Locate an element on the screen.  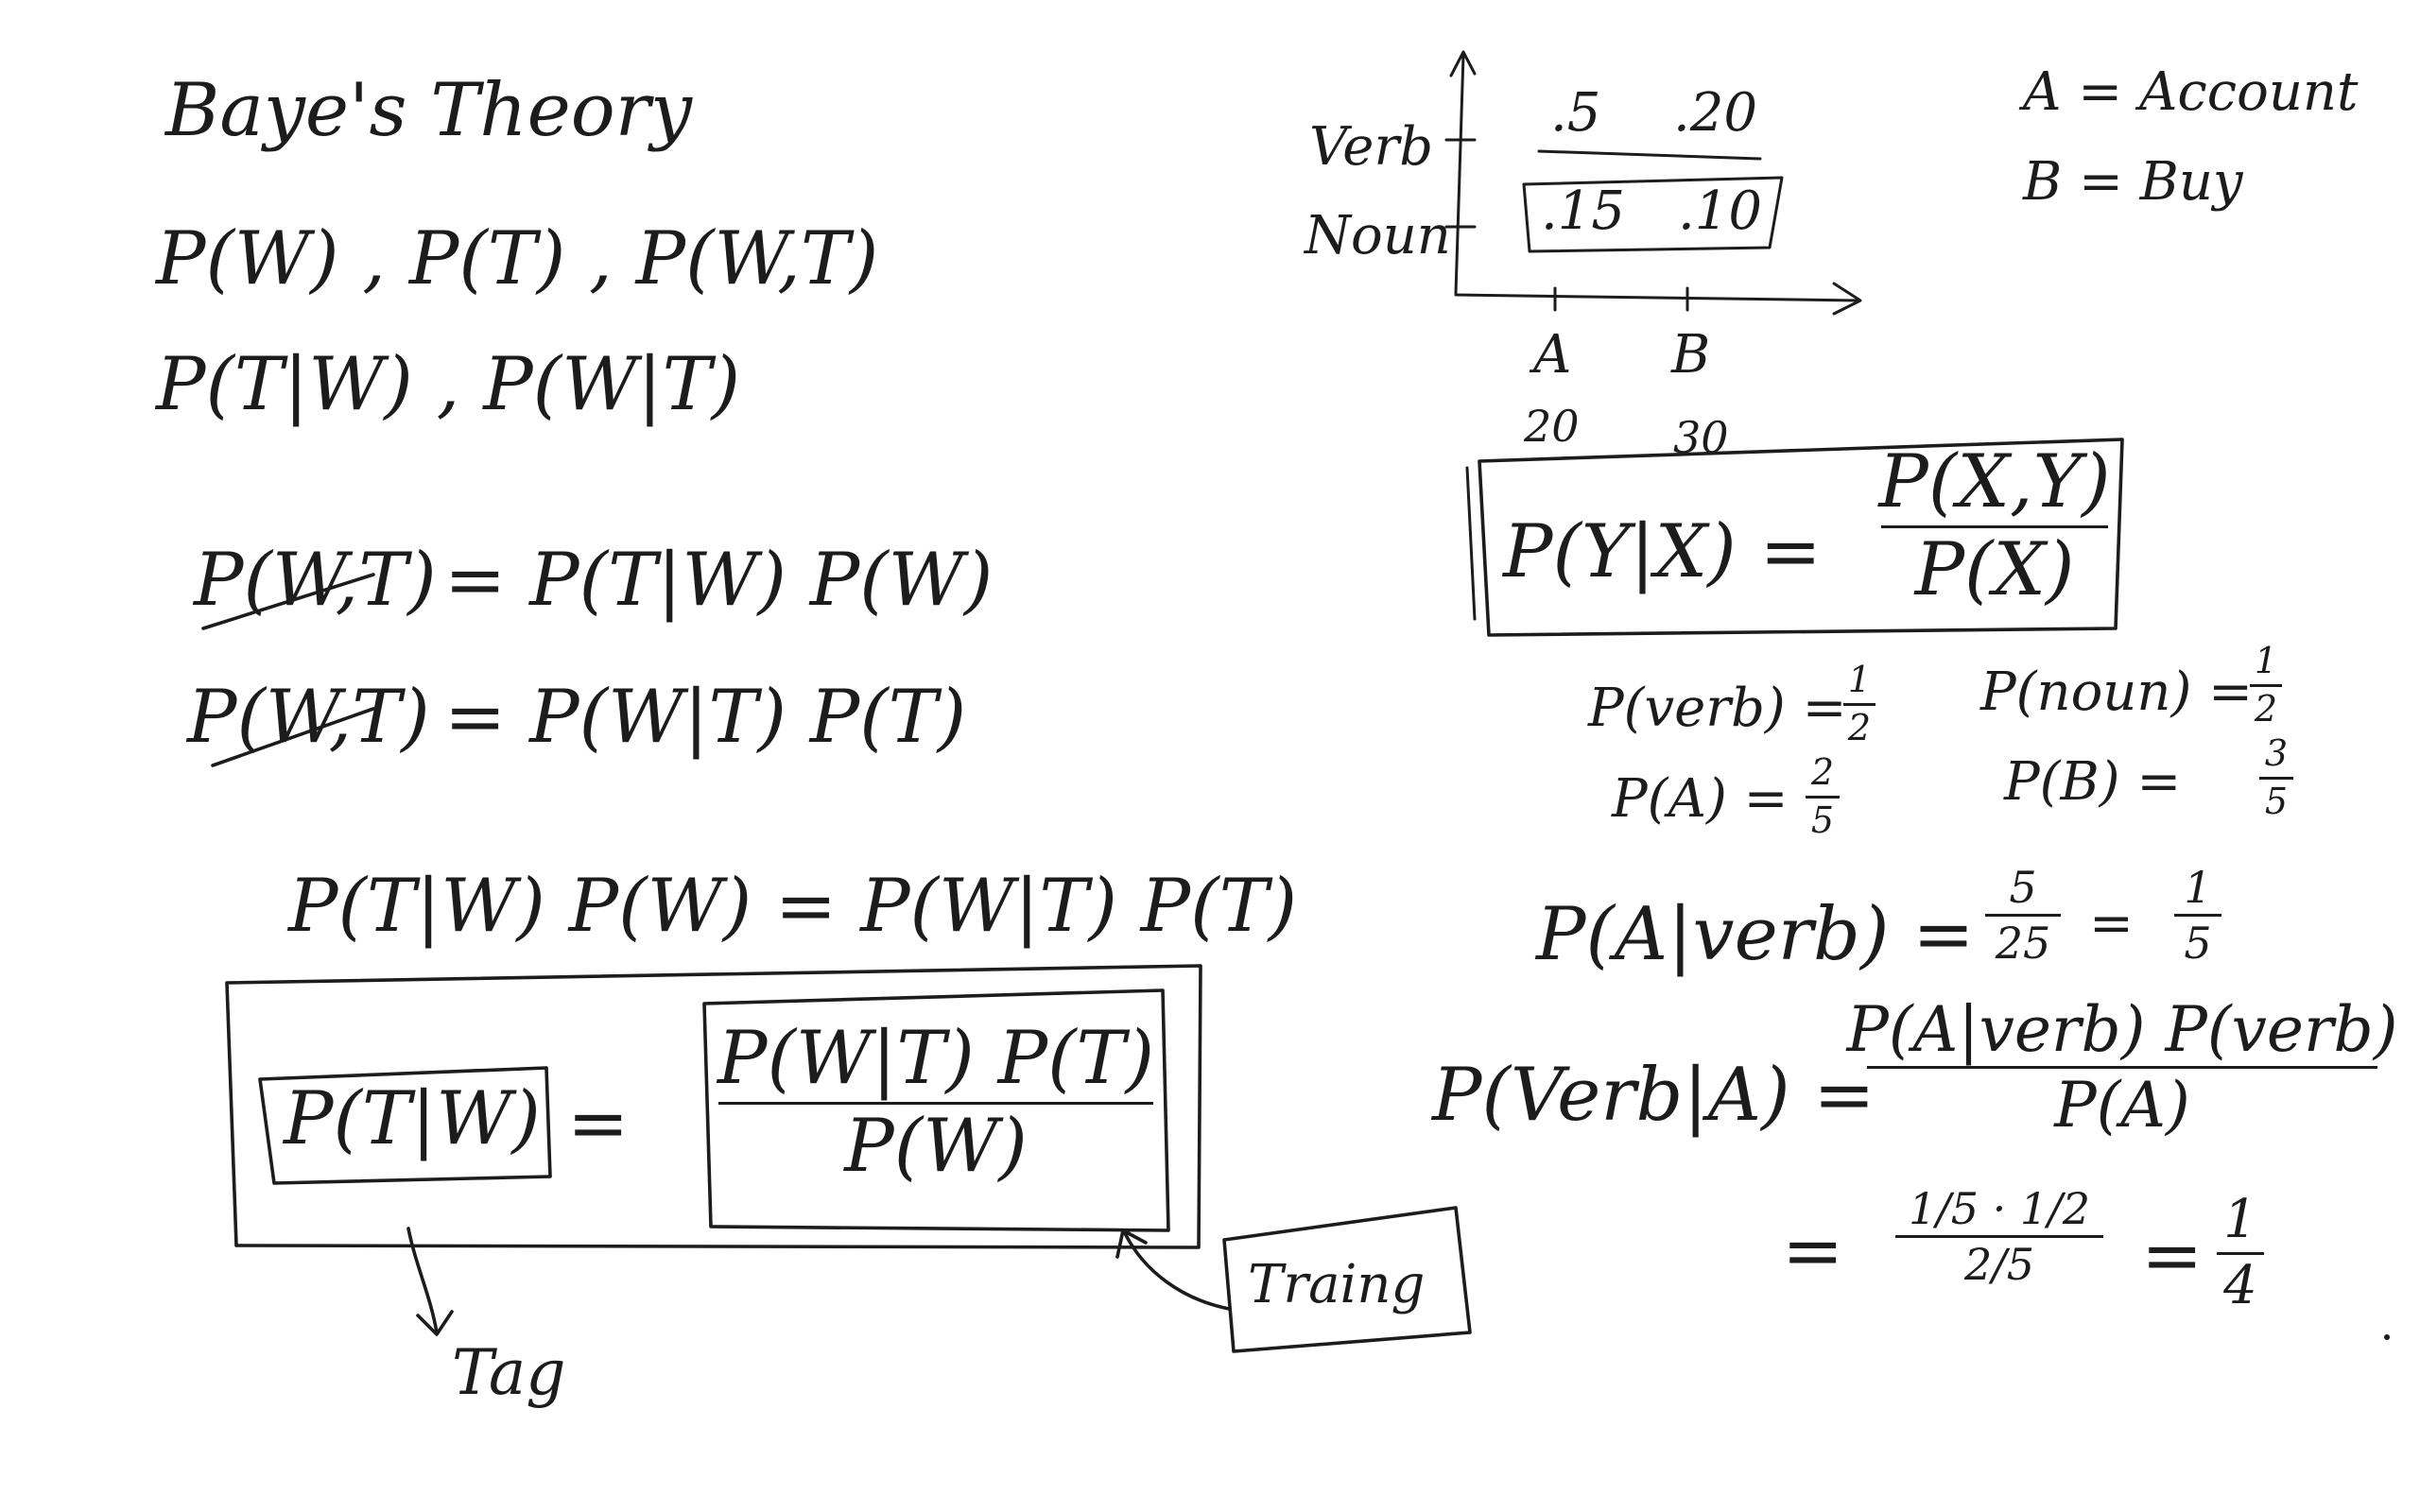
prior-a-num: 2 is located at coordinates (1822, 772).